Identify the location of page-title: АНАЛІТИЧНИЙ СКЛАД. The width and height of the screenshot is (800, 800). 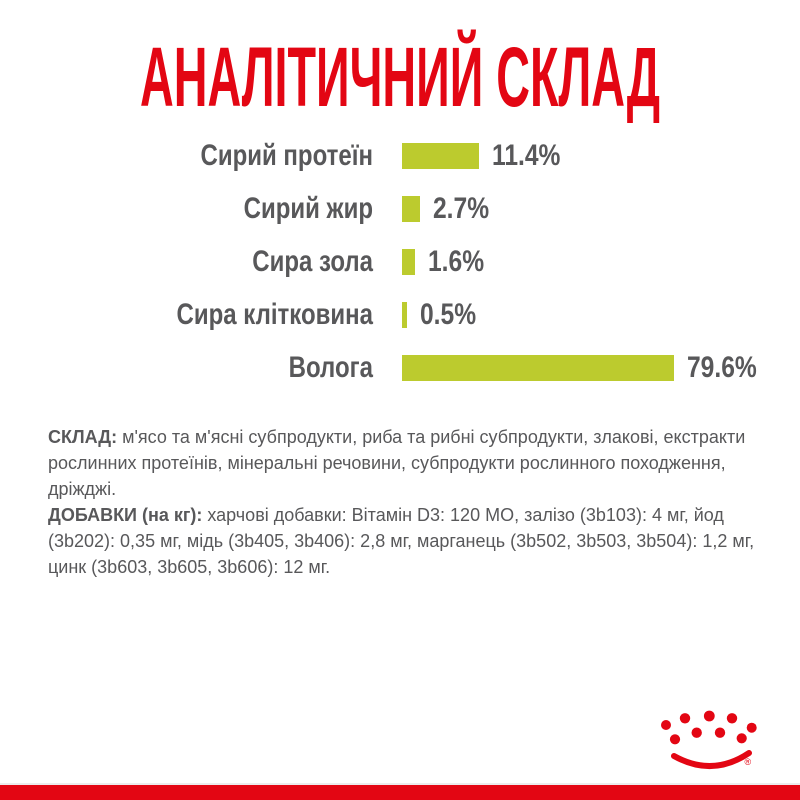
(400, 77).